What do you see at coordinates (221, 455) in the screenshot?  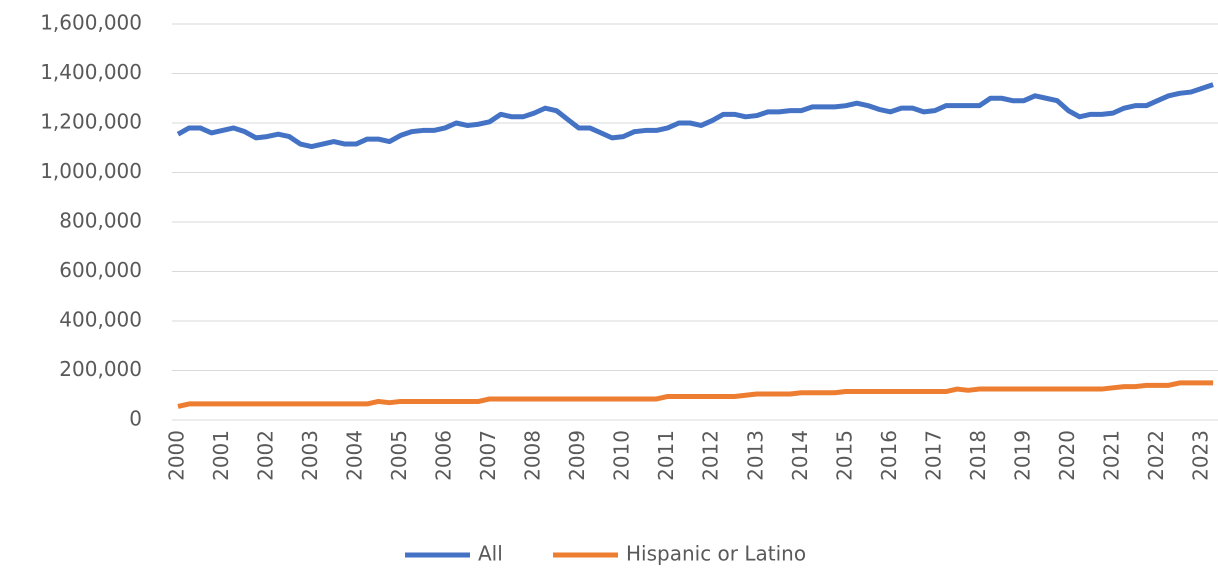 I see `x-tick-label: 2001` at bounding box center [221, 455].